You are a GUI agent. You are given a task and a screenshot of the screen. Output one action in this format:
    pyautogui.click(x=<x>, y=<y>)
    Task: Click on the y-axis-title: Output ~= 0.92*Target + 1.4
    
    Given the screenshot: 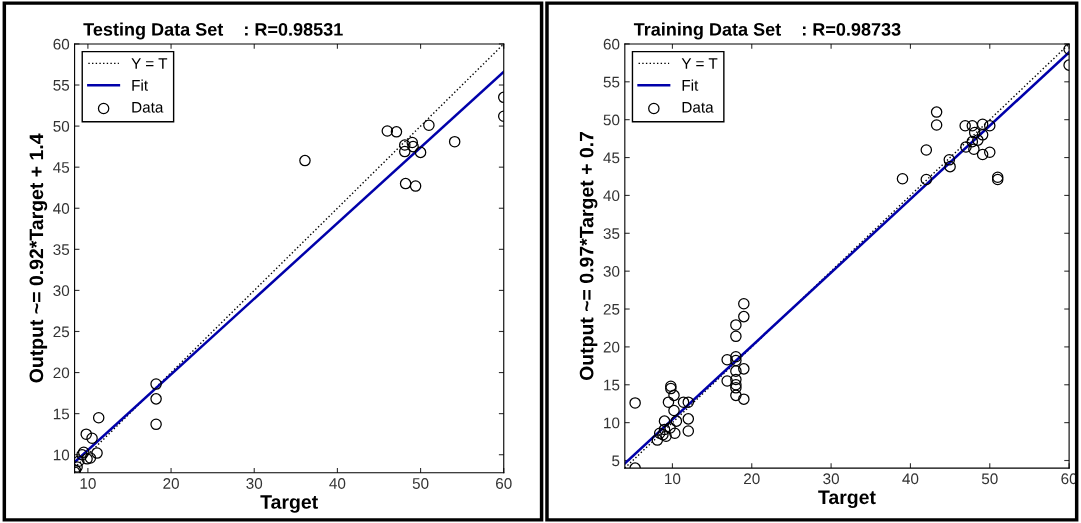 What is the action you would take?
    pyautogui.click(x=38, y=258)
    